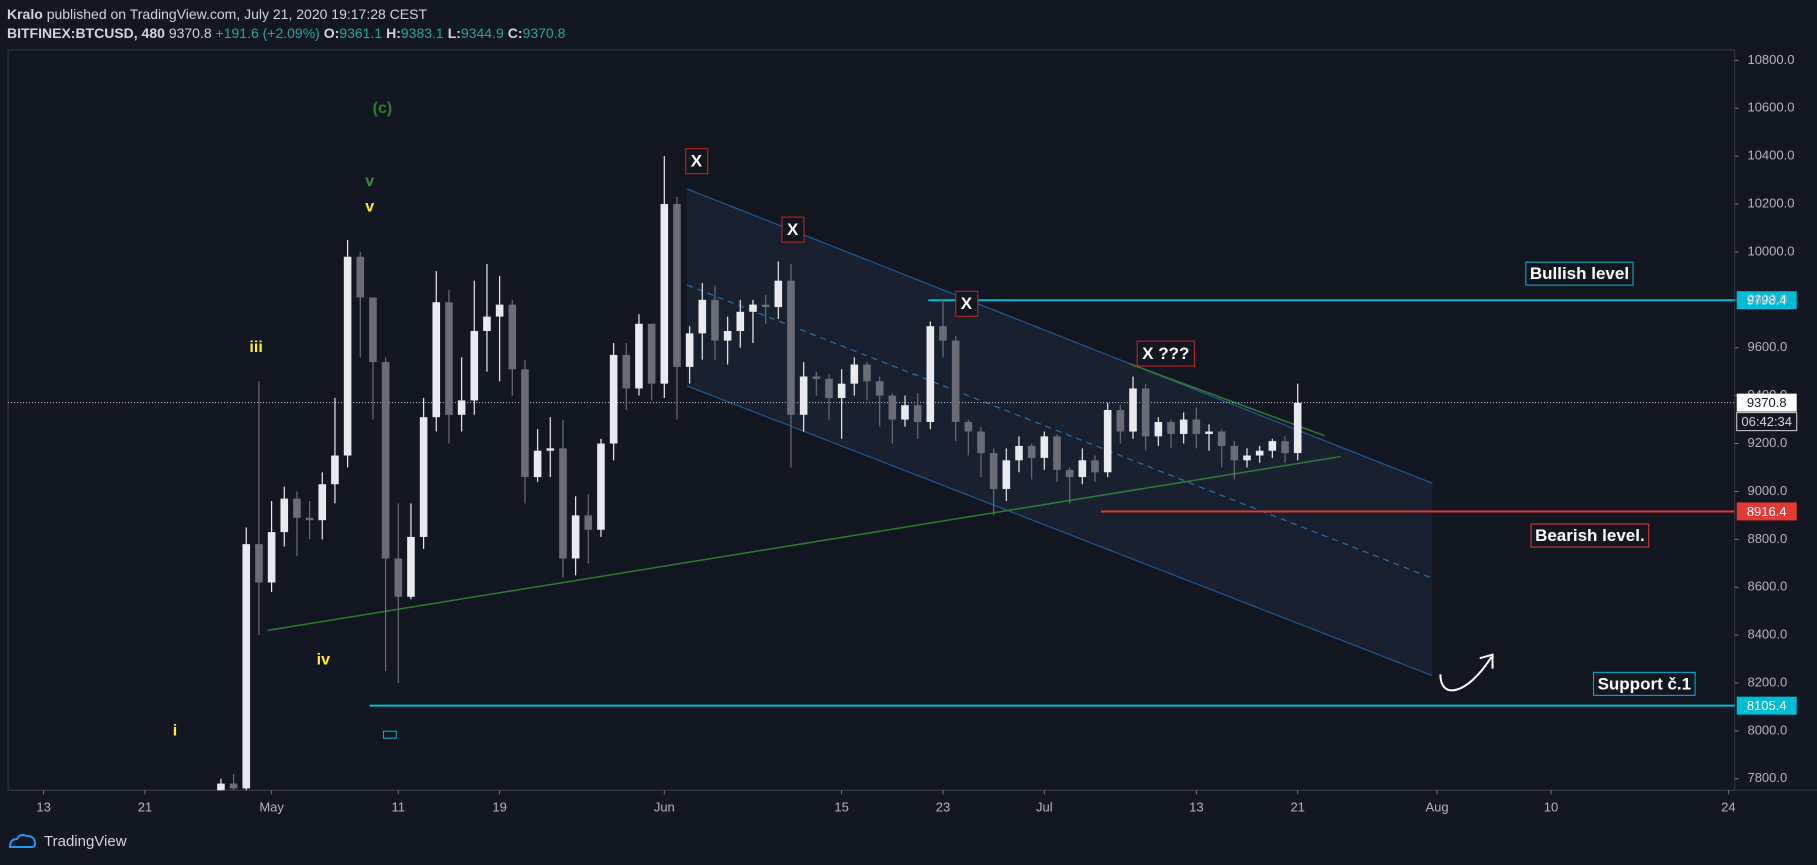  I want to click on level-label: Bullish level, so click(1579, 273).